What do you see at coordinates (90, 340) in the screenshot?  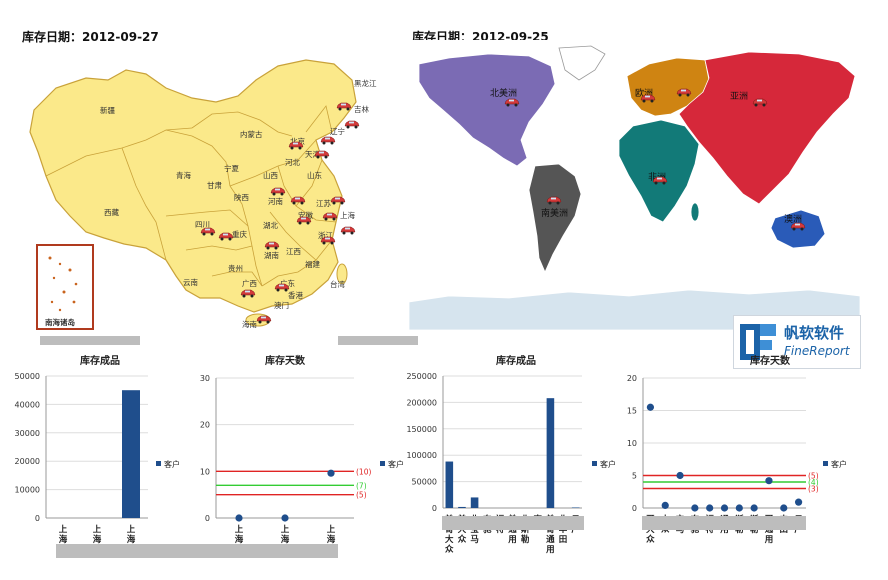 I see `china-horizontal-scrollbar` at bounding box center [90, 340].